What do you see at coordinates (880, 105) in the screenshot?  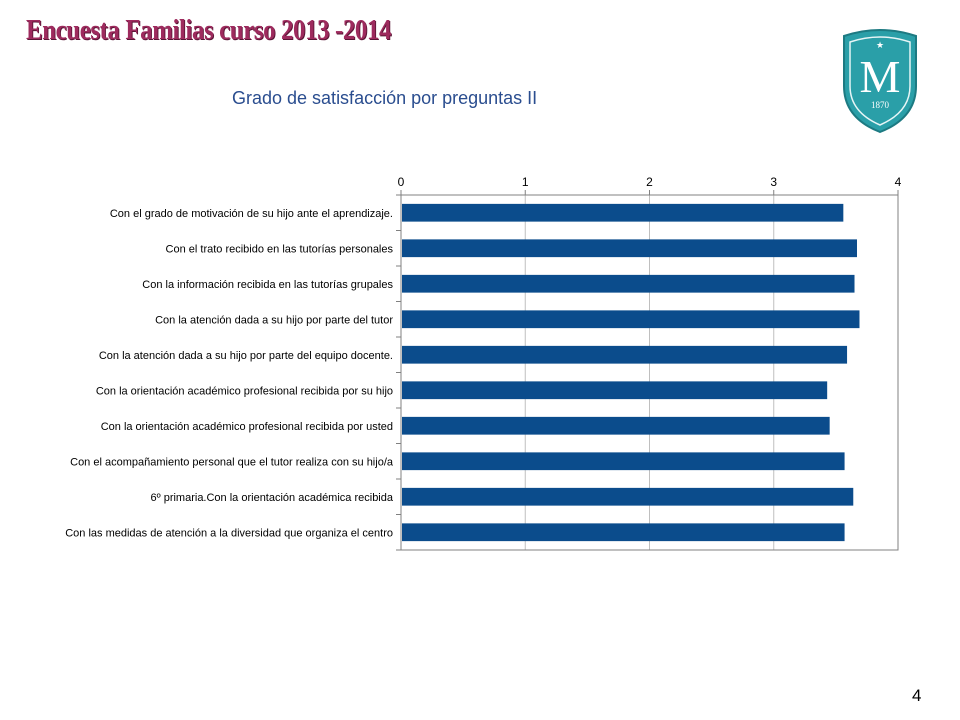 I see `logo-year: 1870` at bounding box center [880, 105].